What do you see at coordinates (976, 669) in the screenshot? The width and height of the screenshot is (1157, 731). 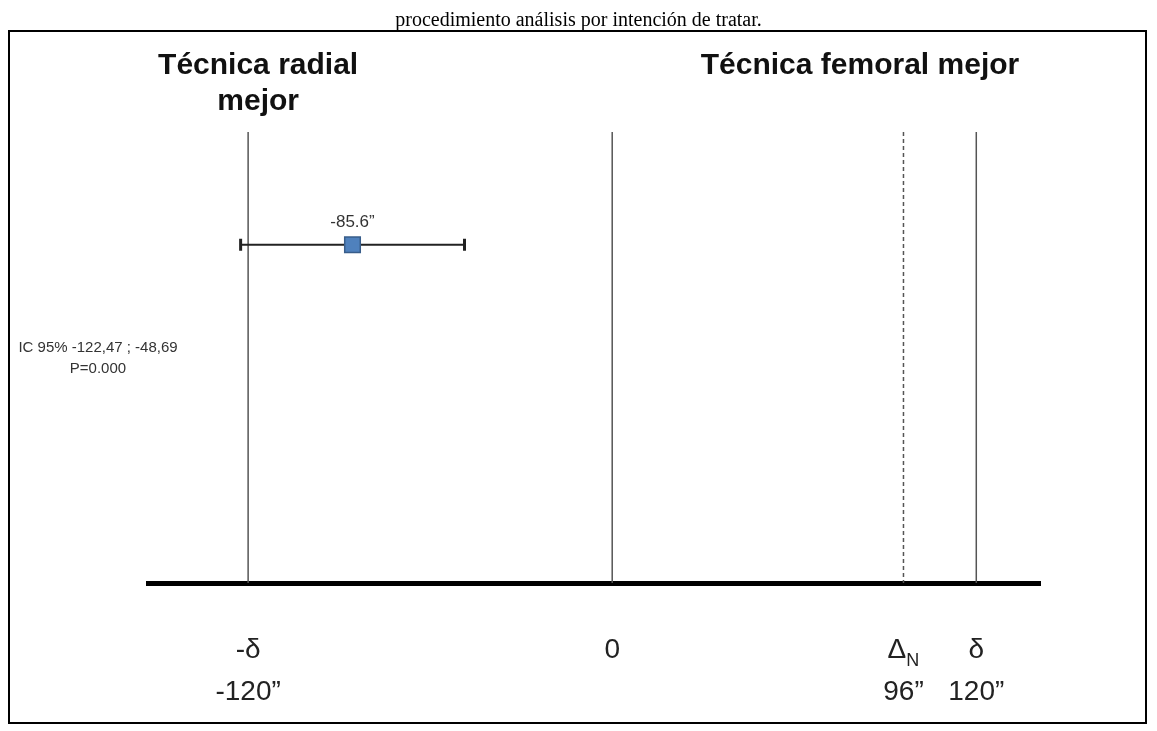 I see `x-tick-label: δ 120”` at bounding box center [976, 669].